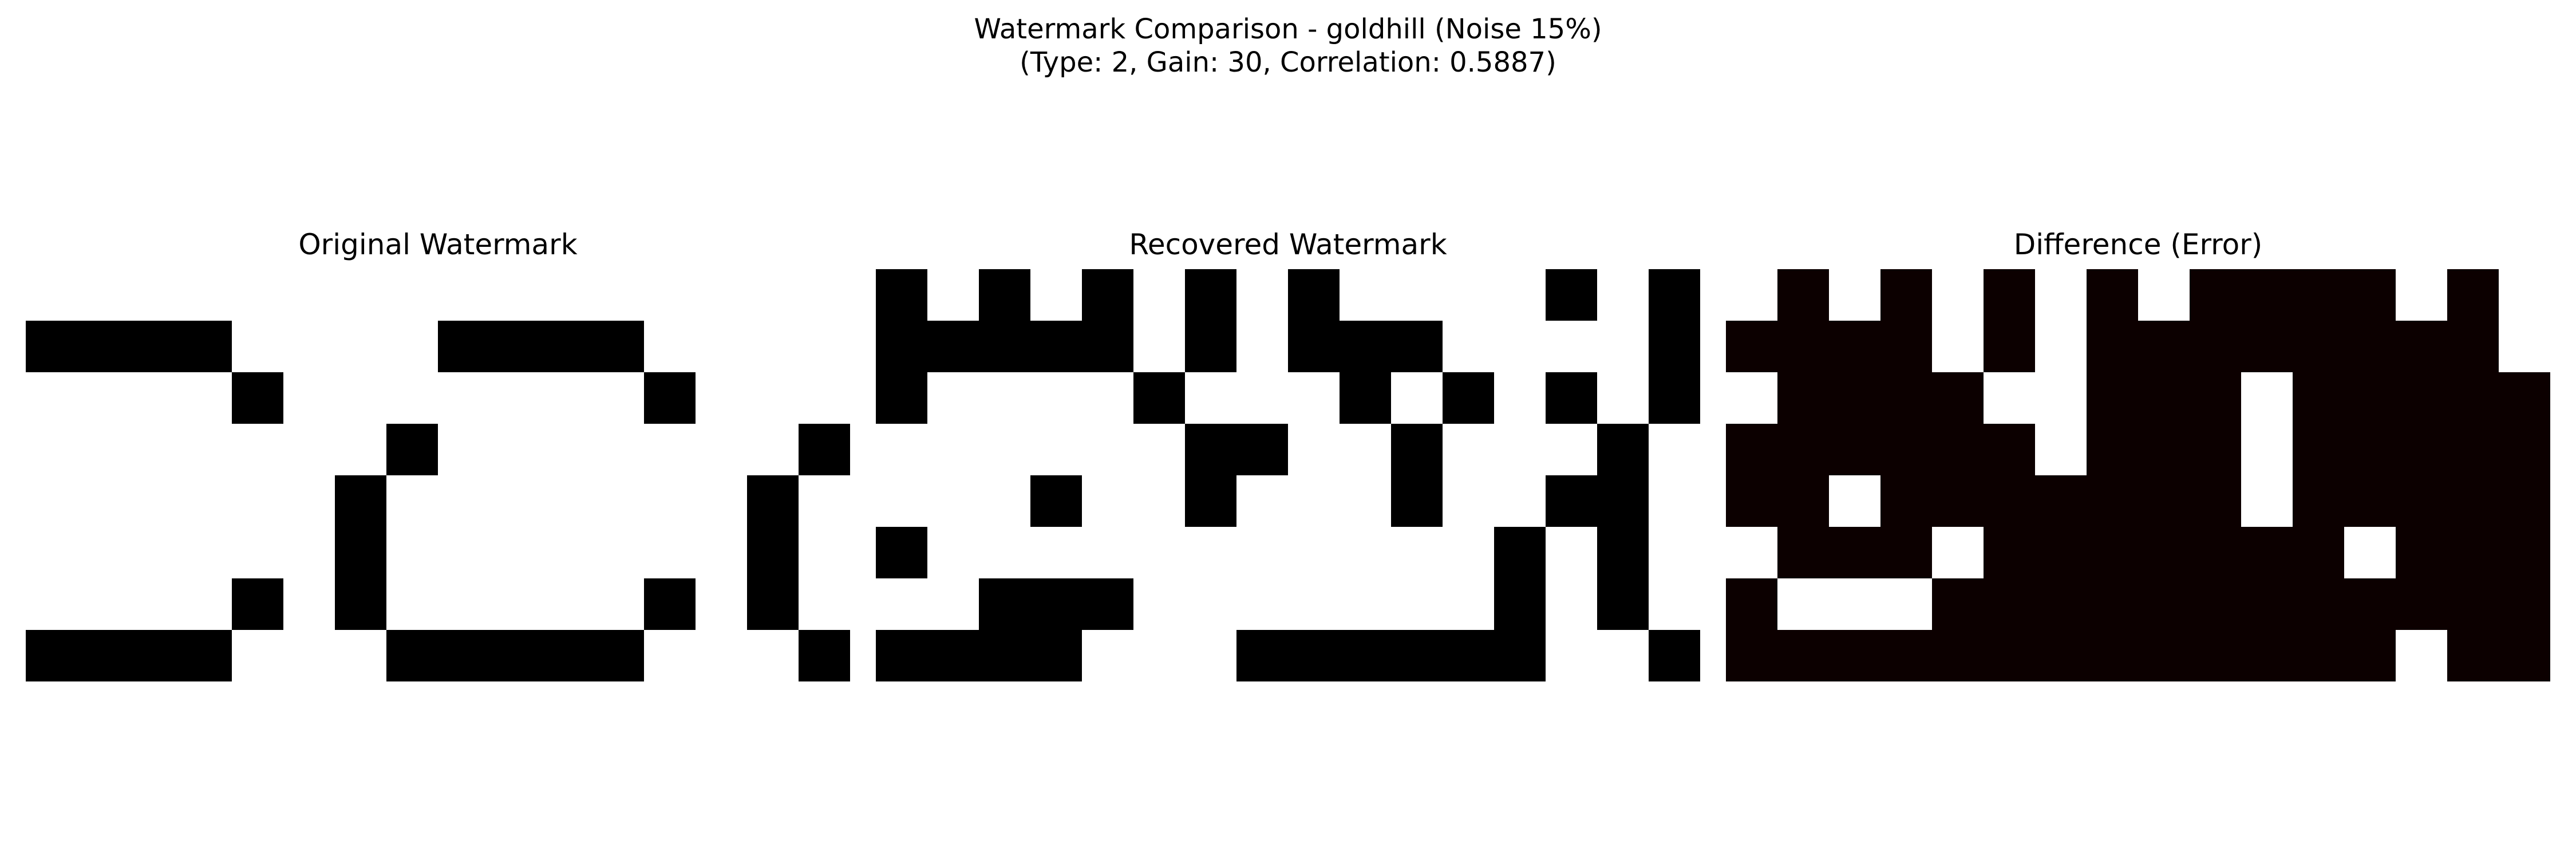 This screenshot has height=859, width=2576. What do you see at coordinates (1211, 347) in the screenshot?
I see `grid-cell-r1-c6` at bounding box center [1211, 347].